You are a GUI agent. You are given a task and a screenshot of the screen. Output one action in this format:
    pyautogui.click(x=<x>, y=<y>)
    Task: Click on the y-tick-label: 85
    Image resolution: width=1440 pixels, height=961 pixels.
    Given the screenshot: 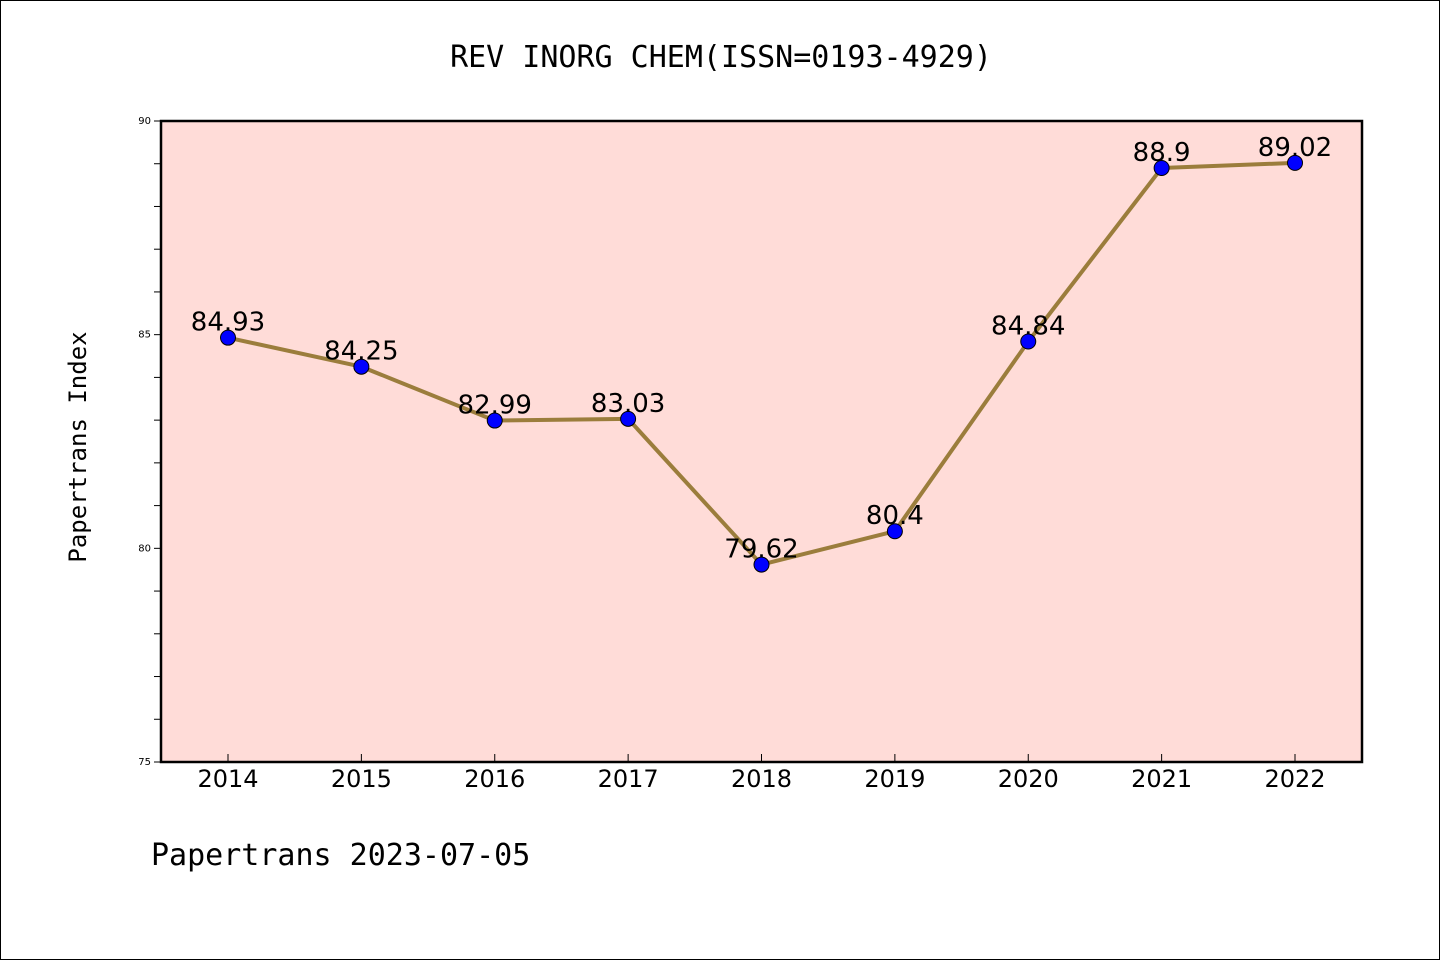 What is the action you would take?
    pyautogui.click(x=144, y=335)
    